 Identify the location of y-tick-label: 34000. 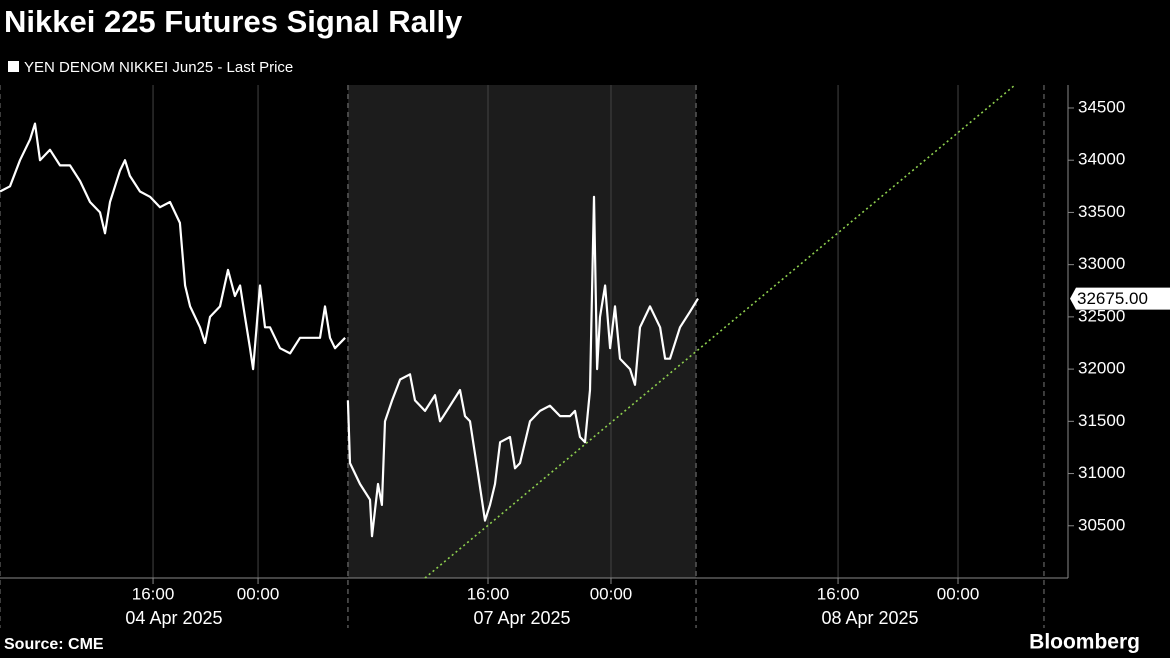
(1101, 159).